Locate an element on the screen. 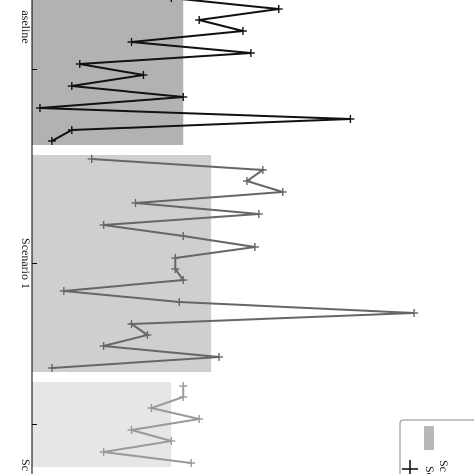 The width and height of the screenshot is (474, 474). legend-marker is located at coordinates (410, 467).